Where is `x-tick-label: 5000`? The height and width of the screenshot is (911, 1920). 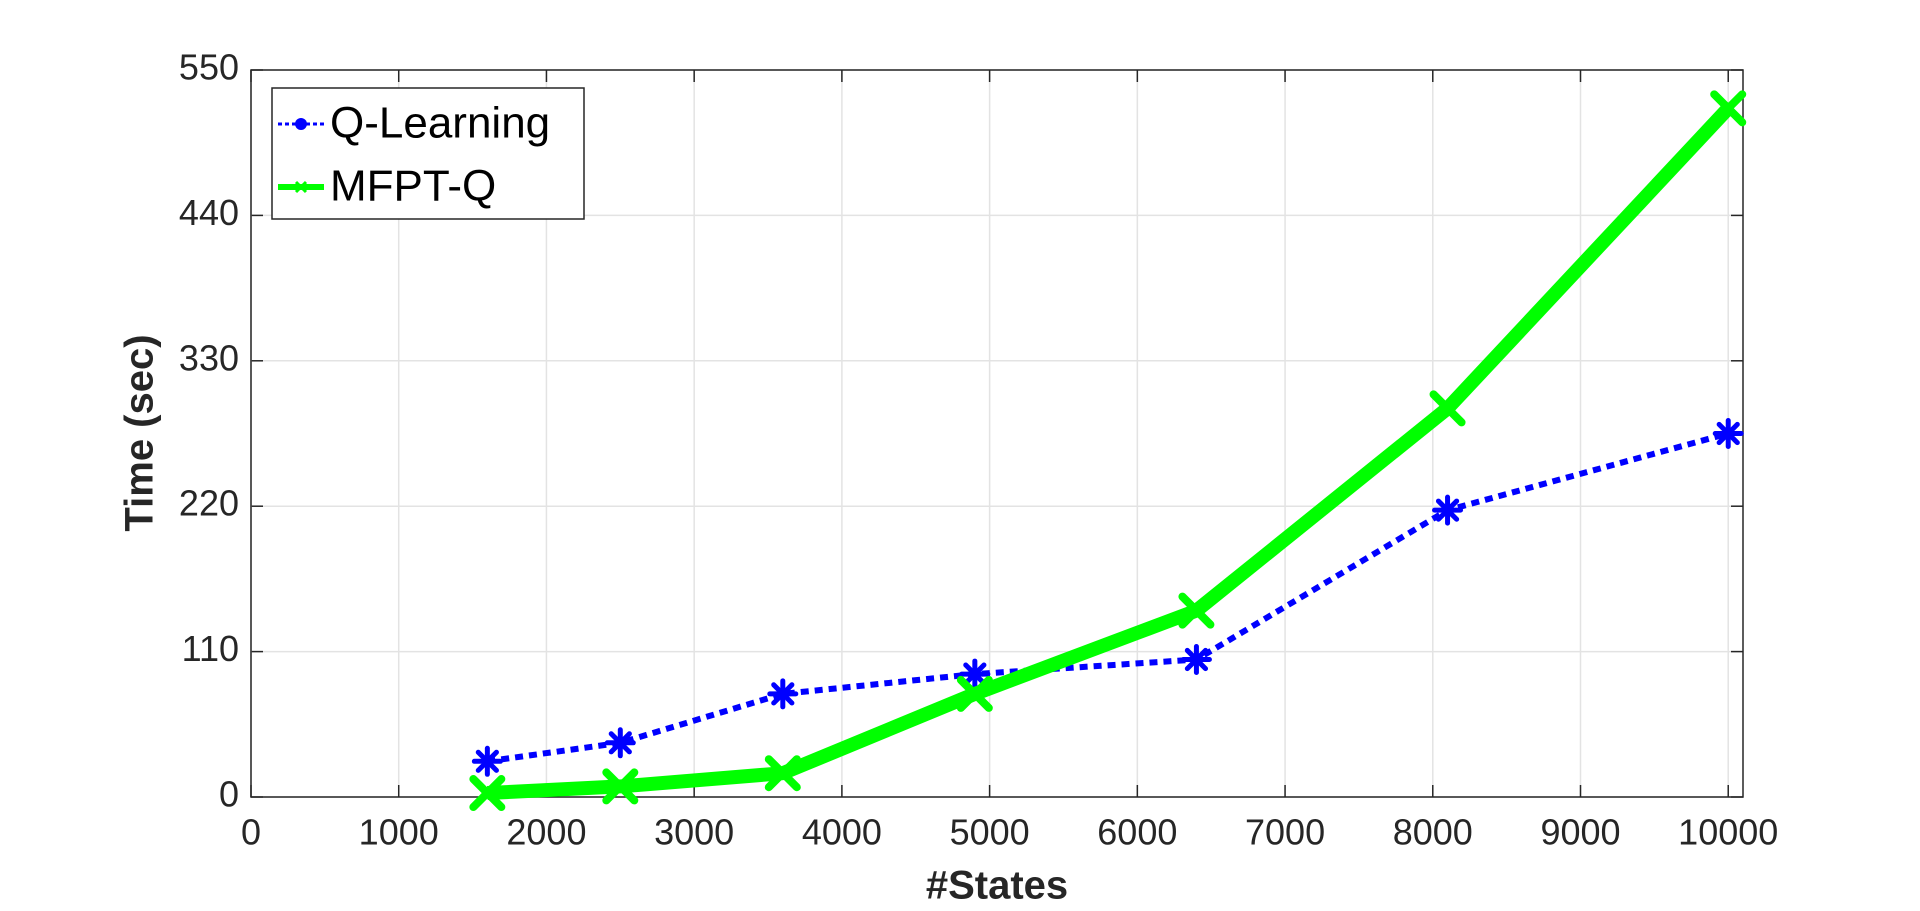
x-tick-label: 5000 is located at coordinates (990, 832).